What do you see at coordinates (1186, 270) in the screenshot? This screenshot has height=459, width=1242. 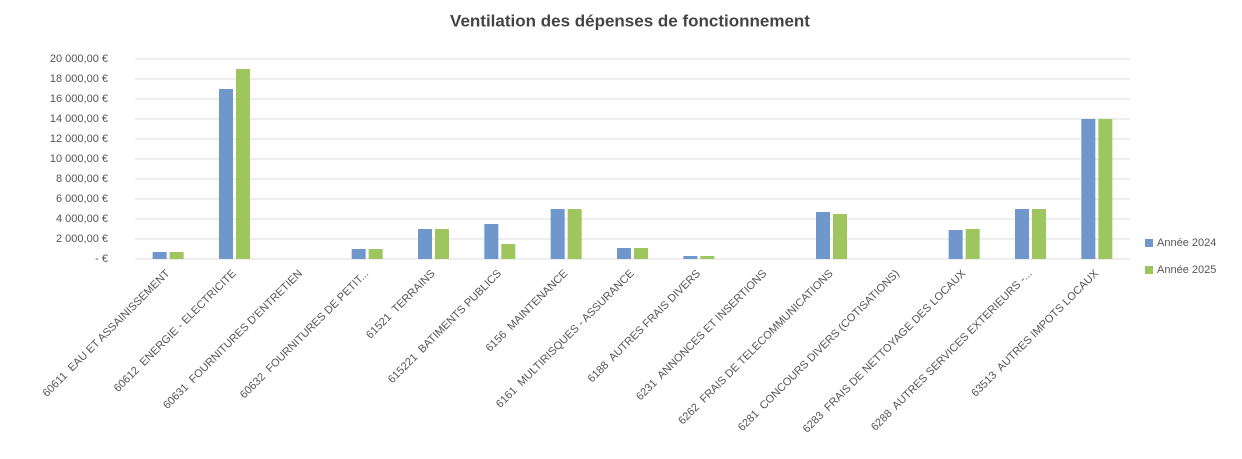 I see `legend-label: Année 2025` at bounding box center [1186, 270].